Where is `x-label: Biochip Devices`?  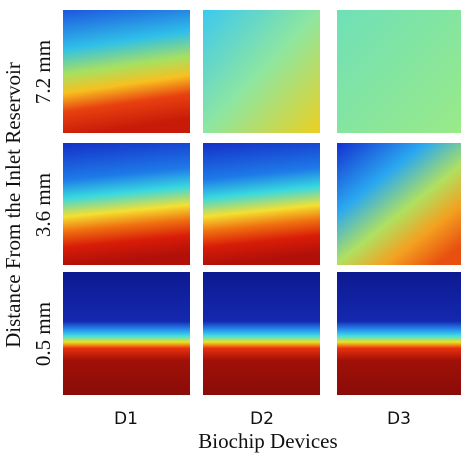
x-label: Biochip Devices is located at coordinates (267, 441).